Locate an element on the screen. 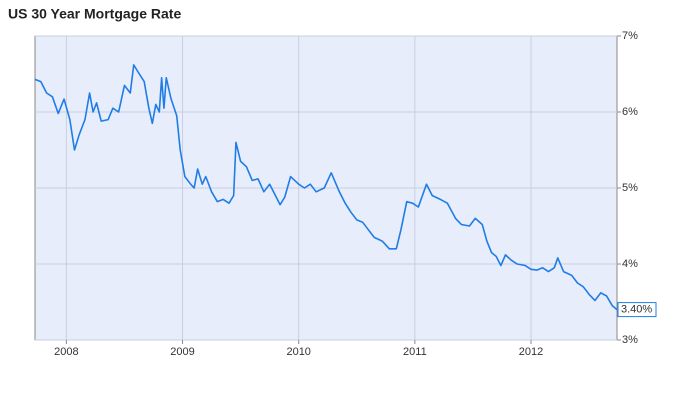  value-label-box is located at coordinates (637, 310).